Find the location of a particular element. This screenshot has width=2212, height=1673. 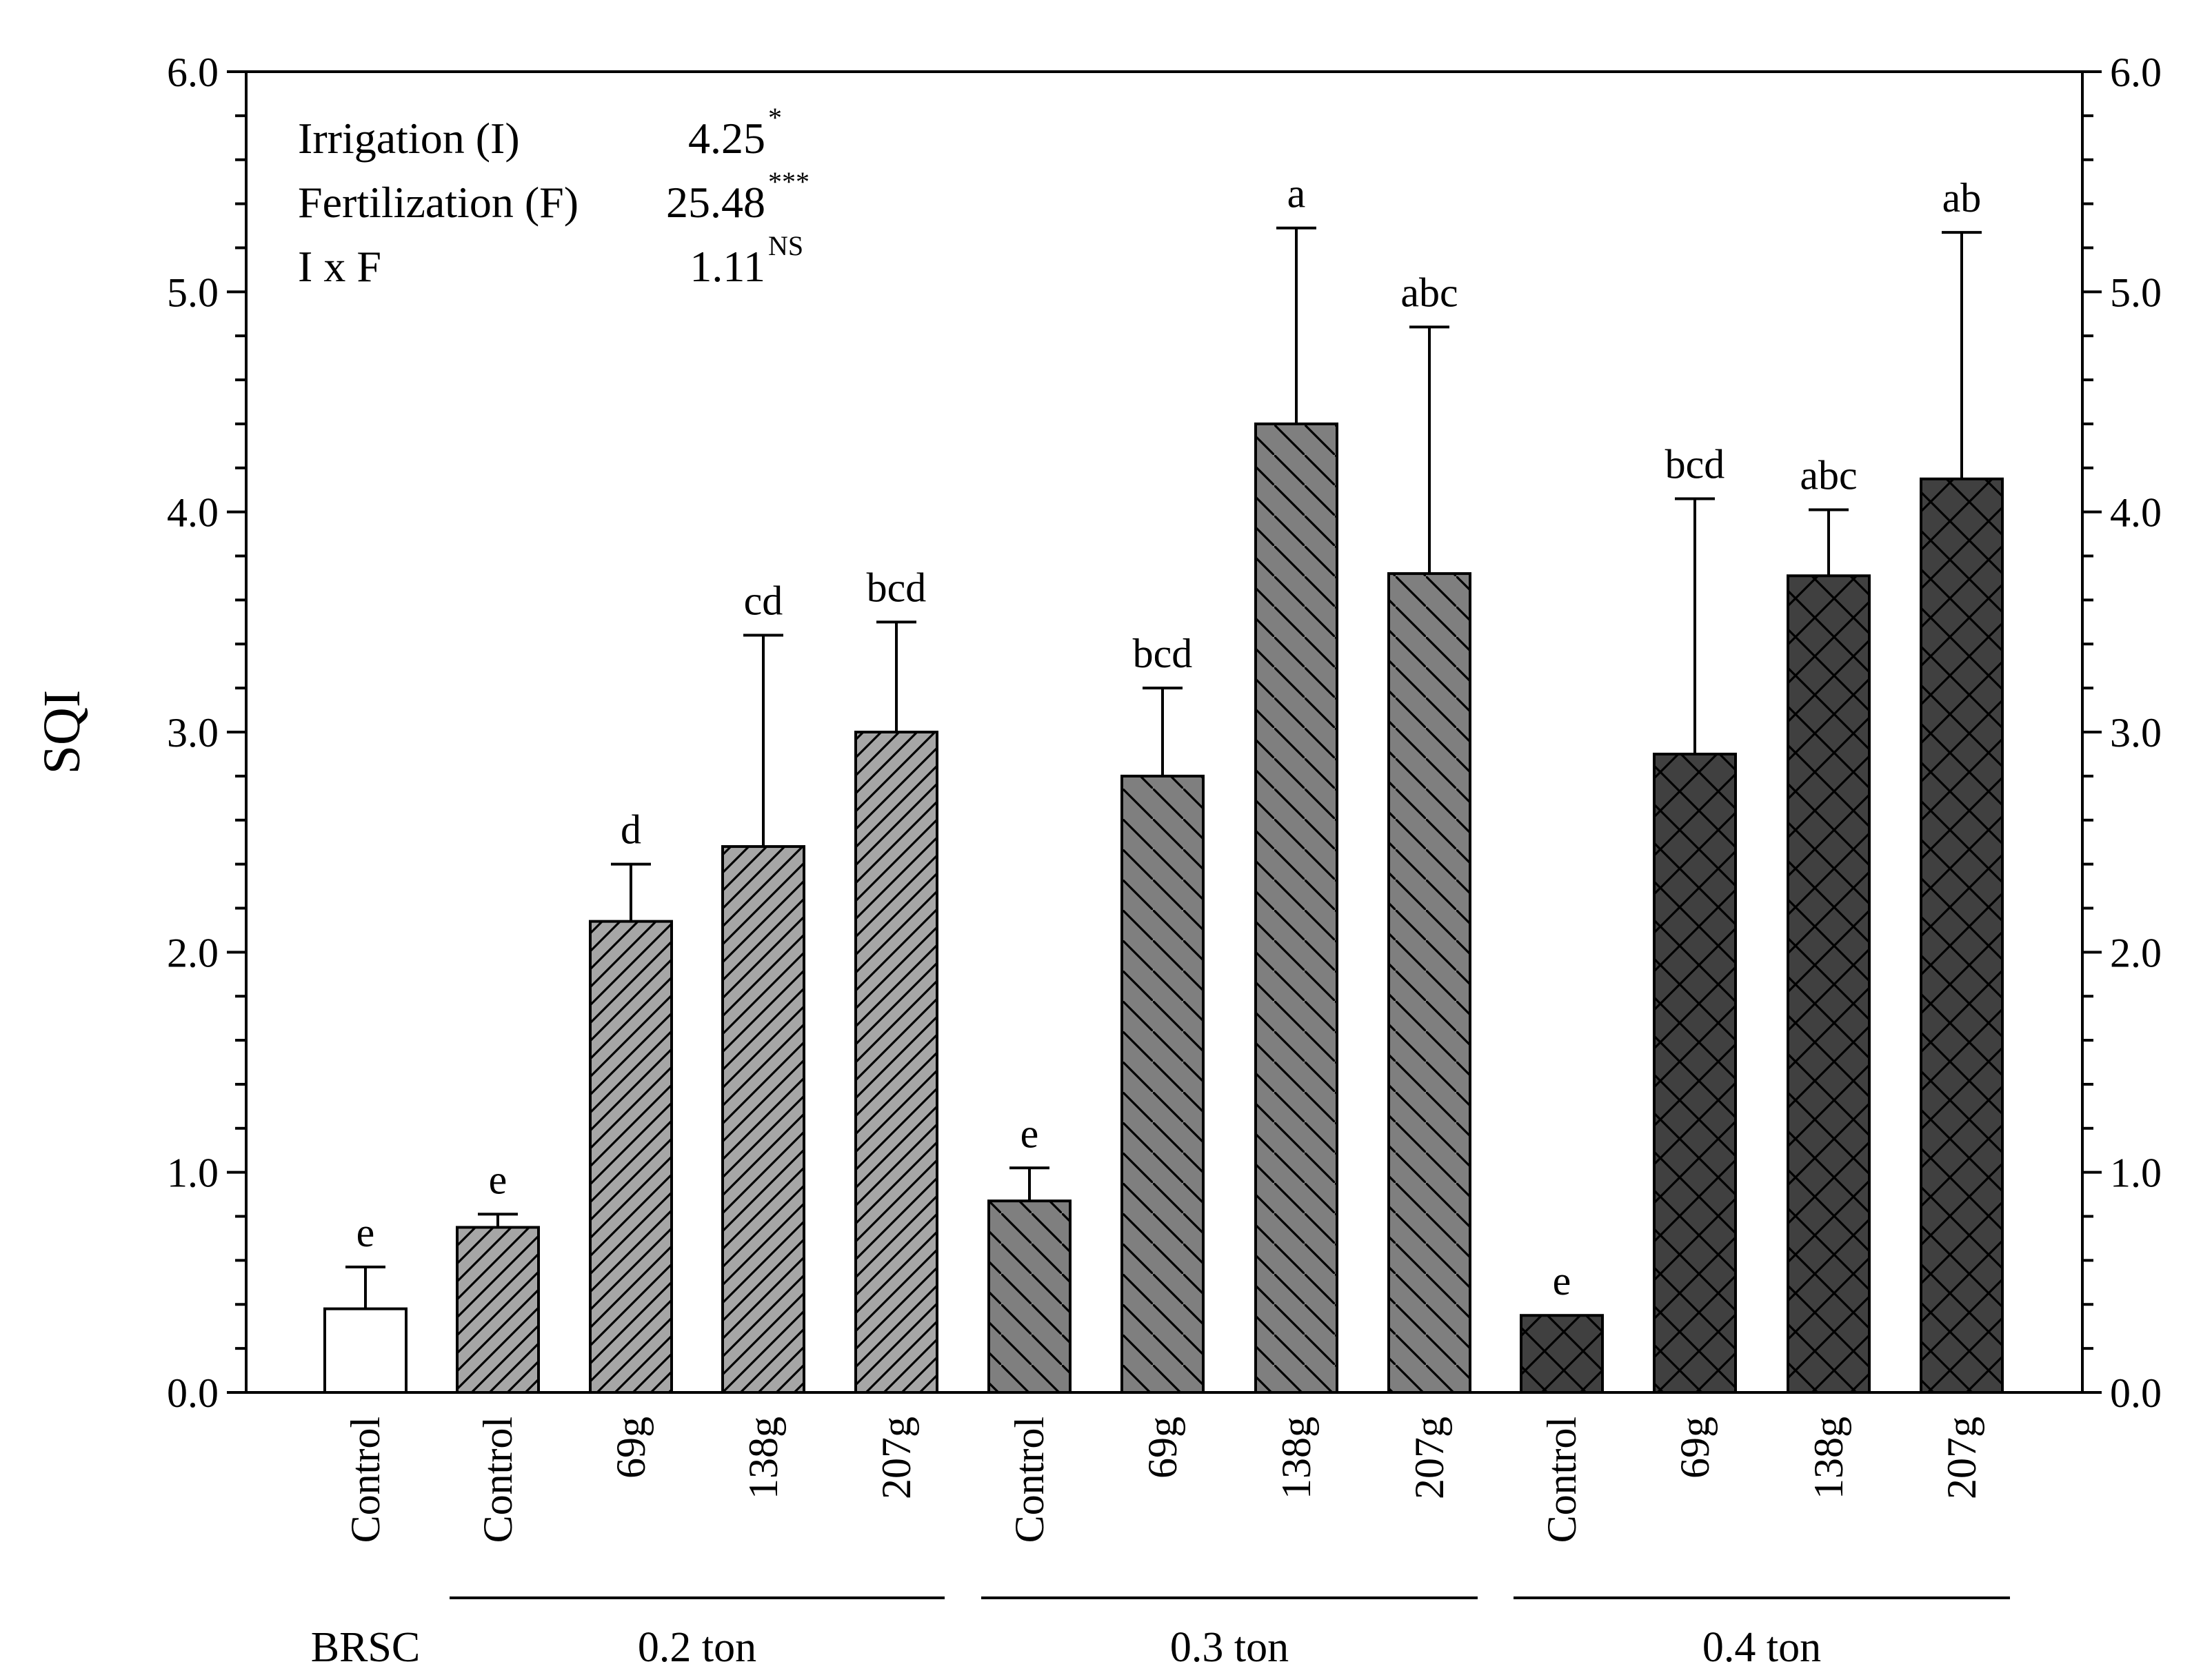

y-tick-label-left: 3.0 is located at coordinates (193, 733).